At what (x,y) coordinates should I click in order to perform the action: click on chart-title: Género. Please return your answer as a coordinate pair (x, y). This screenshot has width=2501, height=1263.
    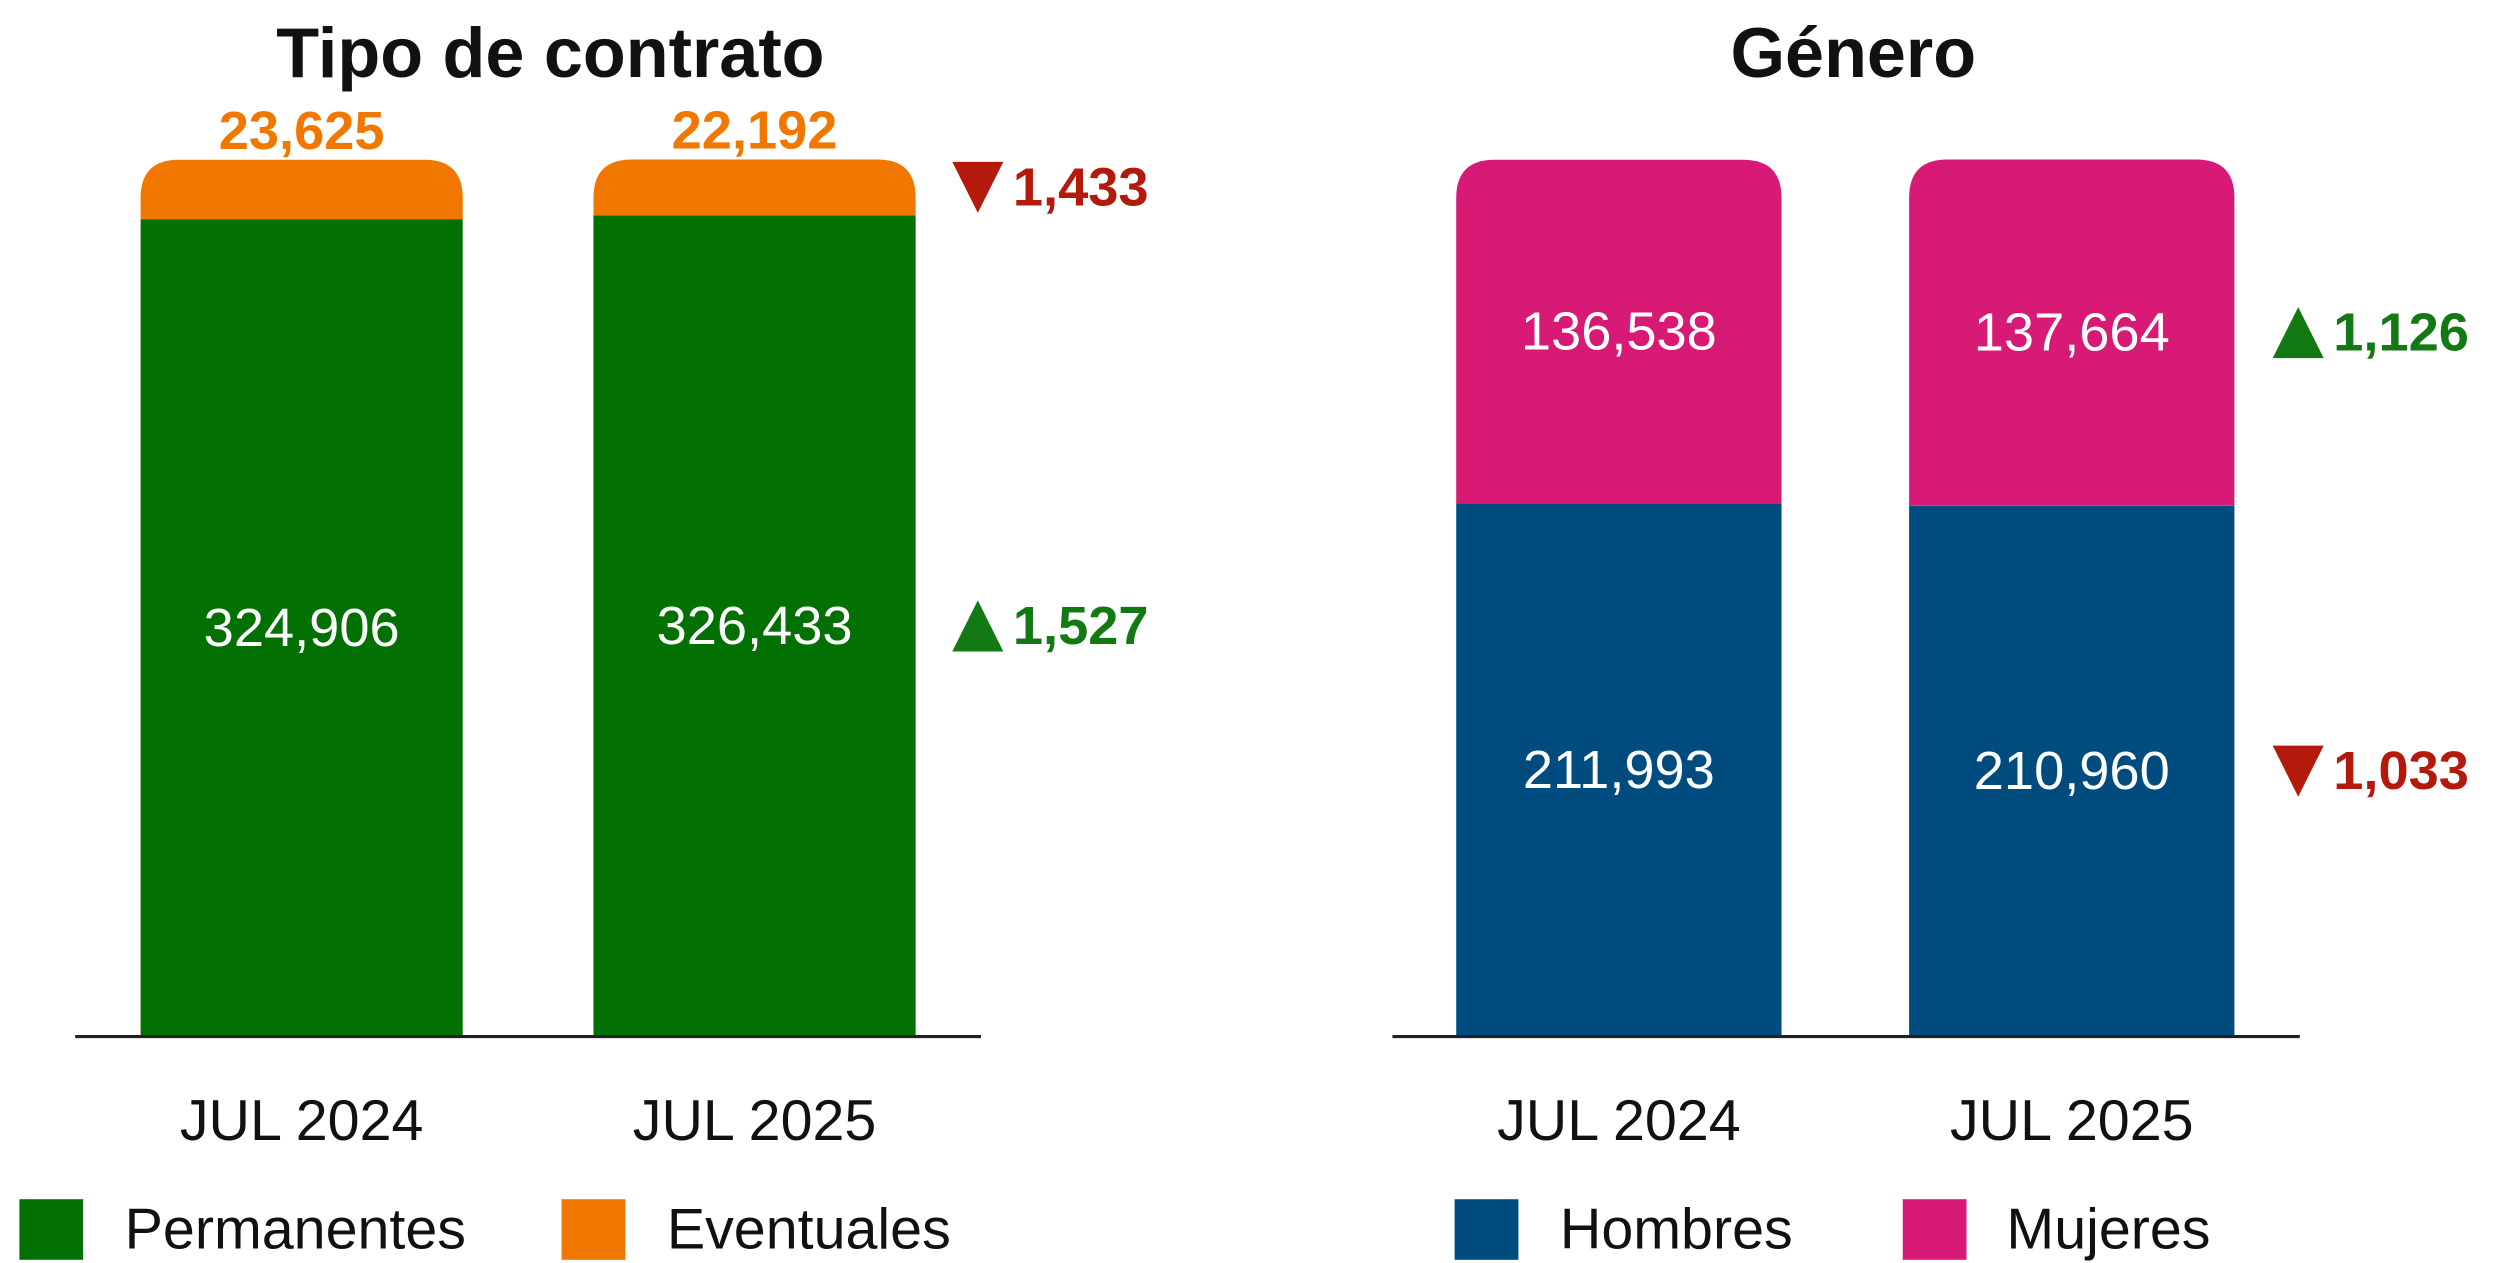
    Looking at the image, I should click on (1853, 52).